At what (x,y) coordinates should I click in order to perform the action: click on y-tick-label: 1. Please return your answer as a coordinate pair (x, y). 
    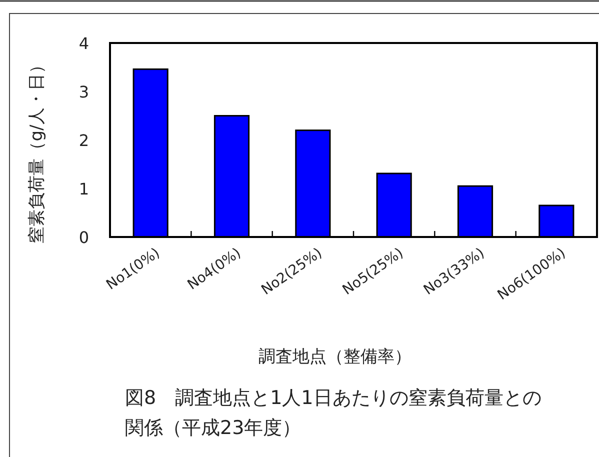
    Looking at the image, I should click on (84, 189).